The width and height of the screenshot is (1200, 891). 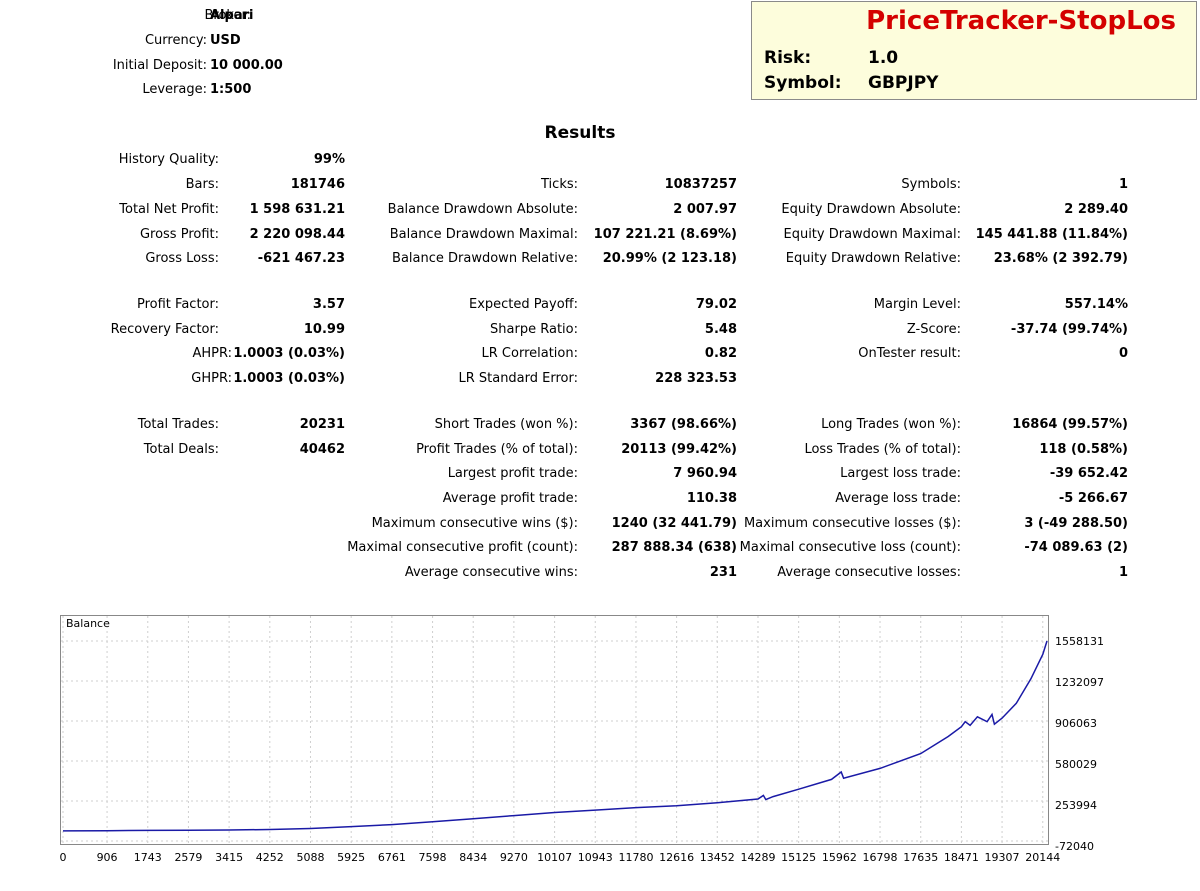 What do you see at coordinates (717, 857) in the screenshot?
I see `x-tick-label: 13452` at bounding box center [717, 857].